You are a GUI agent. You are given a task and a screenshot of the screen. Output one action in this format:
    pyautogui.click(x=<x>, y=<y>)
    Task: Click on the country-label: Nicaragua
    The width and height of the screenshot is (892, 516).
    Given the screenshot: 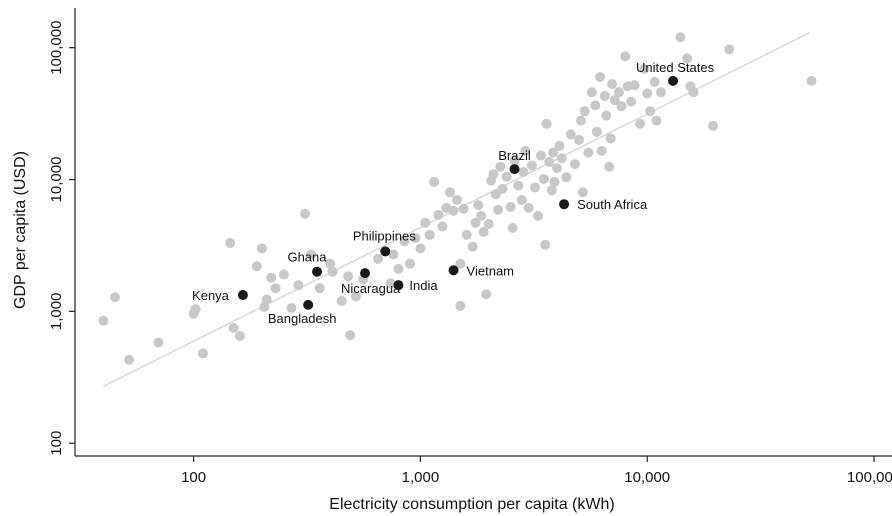 What is the action you would take?
    pyautogui.click(x=371, y=288)
    